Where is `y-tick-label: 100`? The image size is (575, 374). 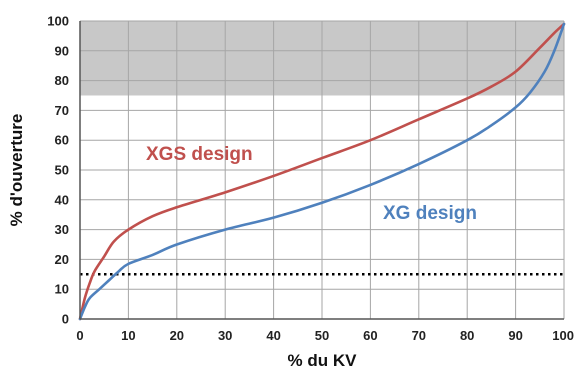 y-tick-label: 100 is located at coordinates (58, 21).